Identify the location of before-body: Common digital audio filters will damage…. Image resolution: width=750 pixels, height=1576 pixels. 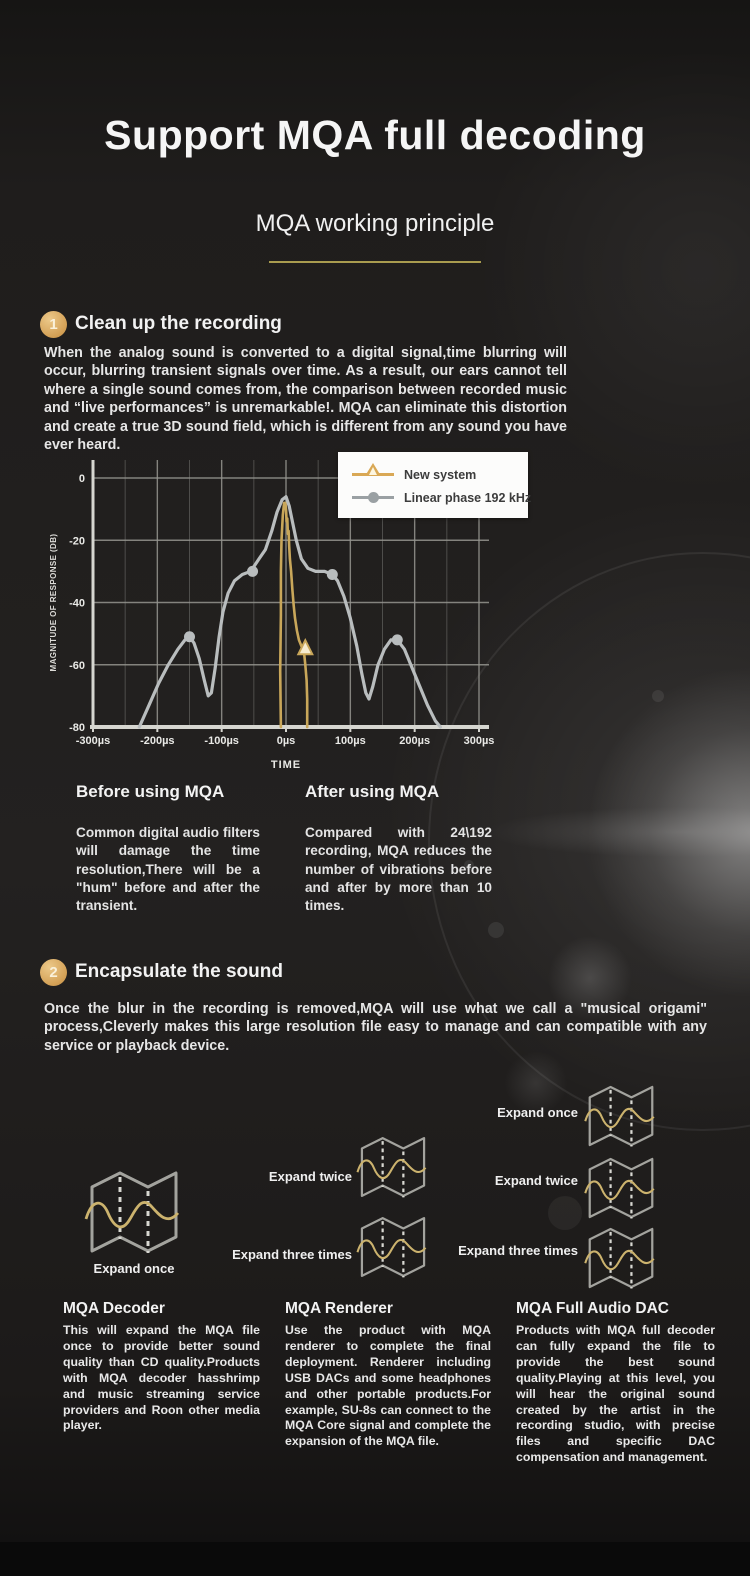
(168, 869).